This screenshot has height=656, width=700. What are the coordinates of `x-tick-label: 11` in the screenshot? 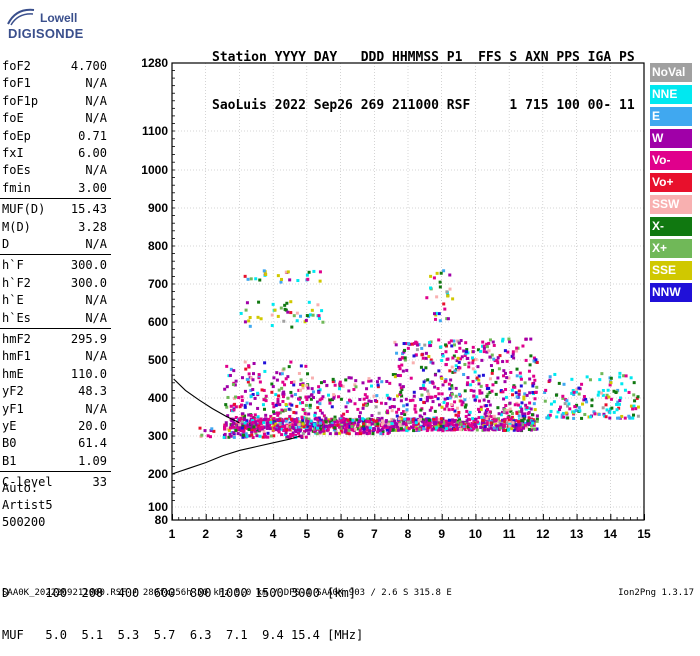 It's located at (509, 534).